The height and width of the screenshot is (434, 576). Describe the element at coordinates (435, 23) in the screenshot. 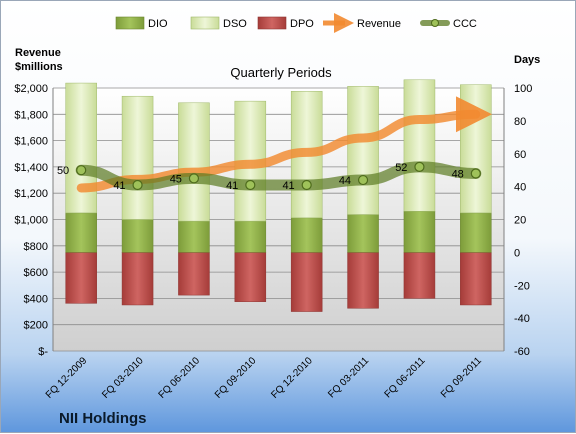

I see `legend-marker` at that location.